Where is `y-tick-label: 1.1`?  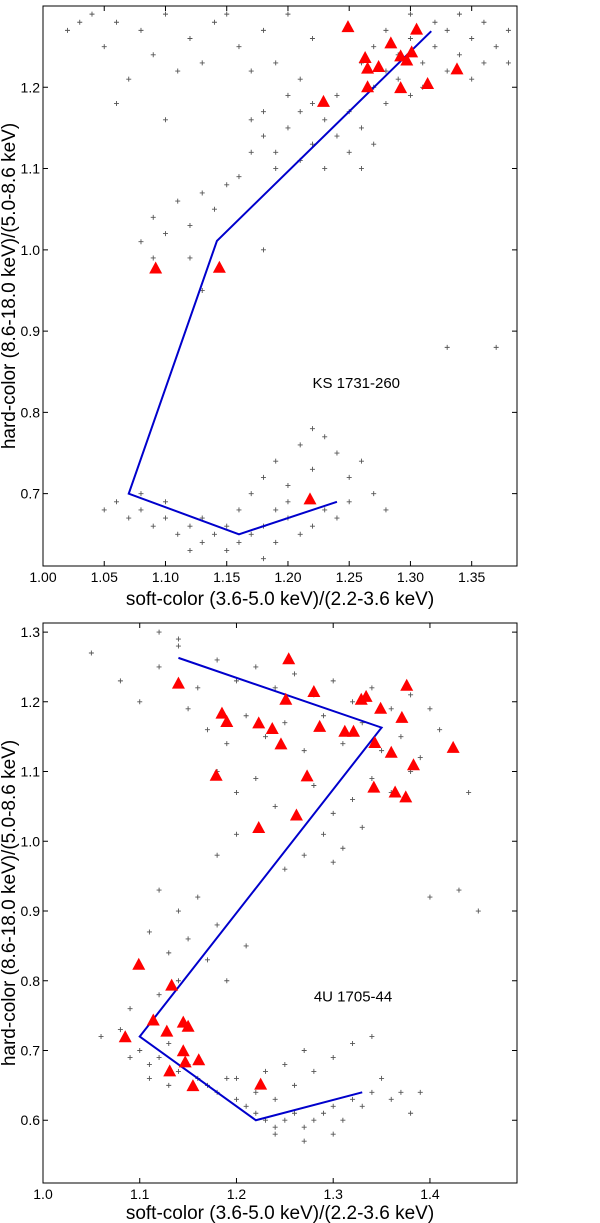
y-tick-label: 1.1 is located at coordinates (31, 772).